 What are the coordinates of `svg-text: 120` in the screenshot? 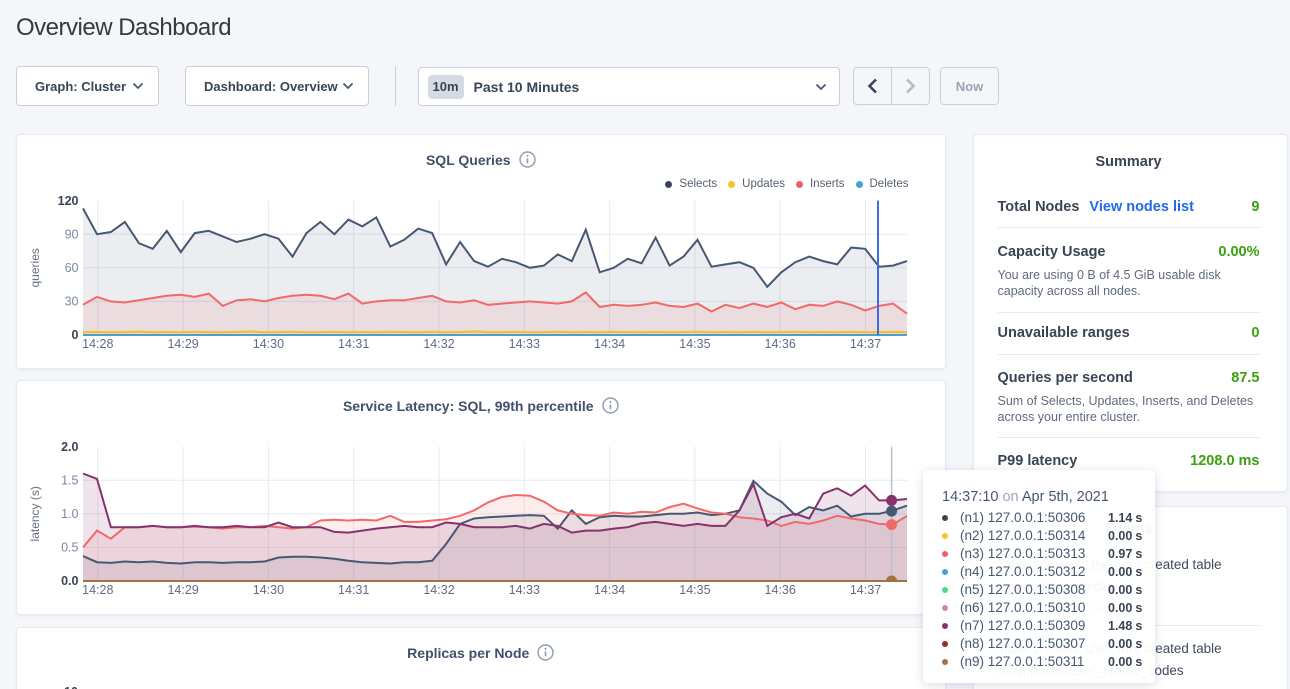 It's located at (68, 201).